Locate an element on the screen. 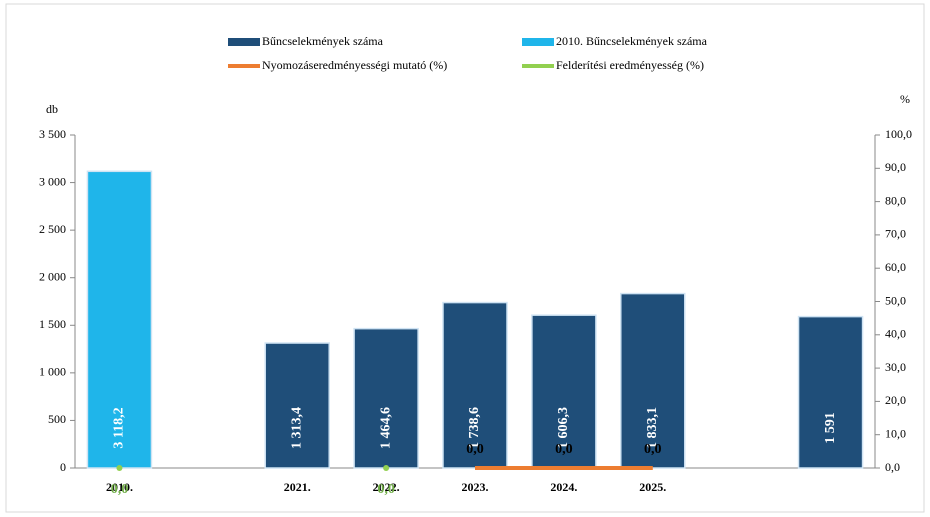 The width and height of the screenshot is (930, 517). y2-tick-label: 80,0 is located at coordinates (895, 200).